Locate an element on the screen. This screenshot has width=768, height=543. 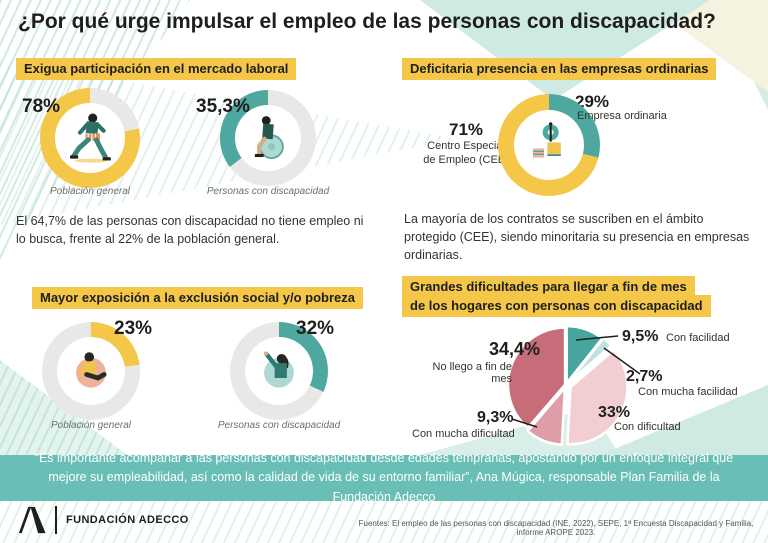
adecco-a-icon is located at coordinates (32, 520).